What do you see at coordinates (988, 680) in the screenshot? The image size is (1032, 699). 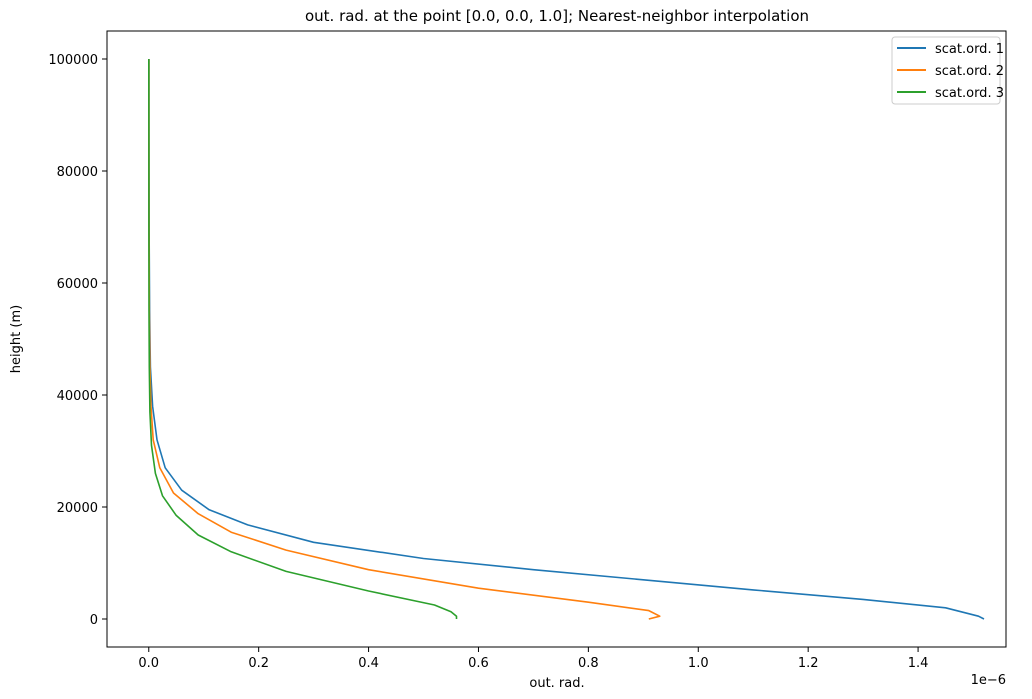 I see `x-axis-offset-label: 1e−6` at bounding box center [988, 680].